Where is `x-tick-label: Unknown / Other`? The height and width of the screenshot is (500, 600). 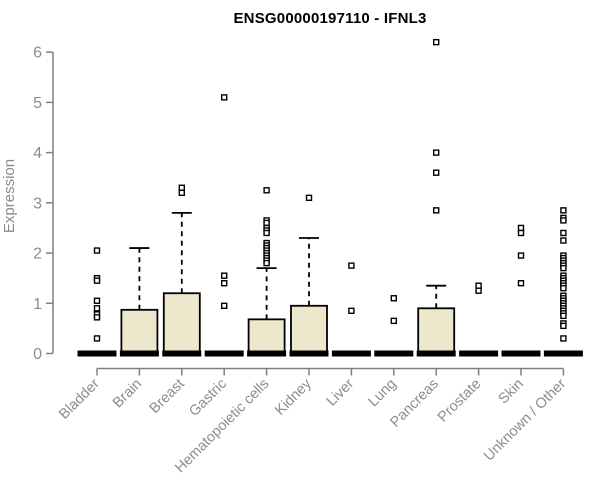
x-tick-label: Unknown / Other is located at coordinates (525, 420).